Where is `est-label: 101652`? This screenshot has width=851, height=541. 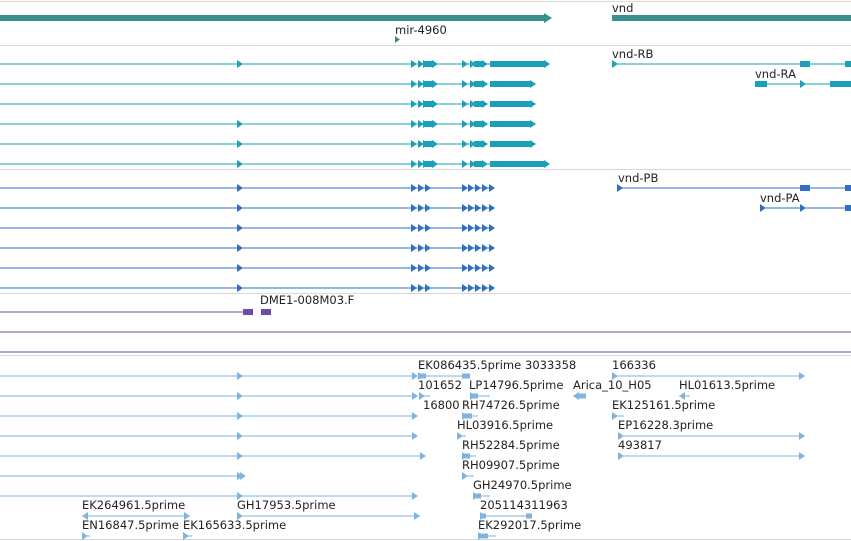
est-label: 101652 is located at coordinates (440, 385).